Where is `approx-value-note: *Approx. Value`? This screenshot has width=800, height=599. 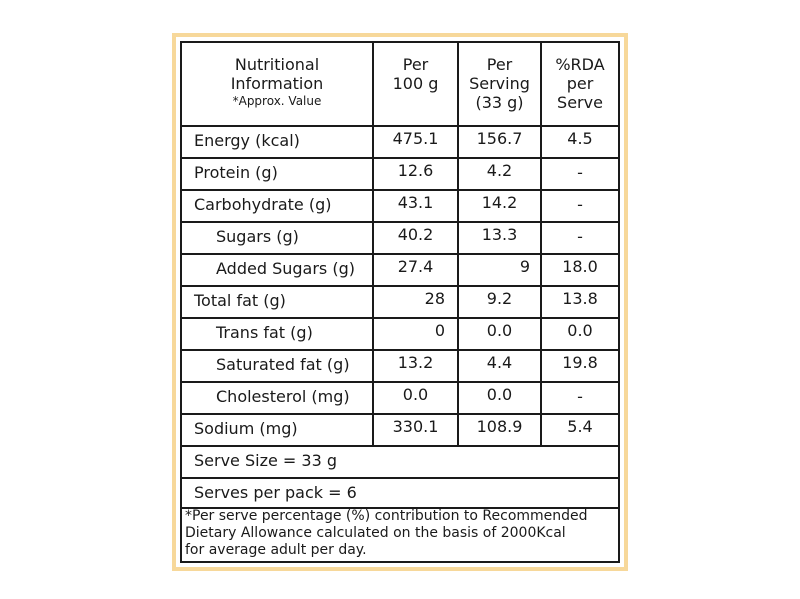 approx-value-note: *Approx. Value is located at coordinates (277, 101).